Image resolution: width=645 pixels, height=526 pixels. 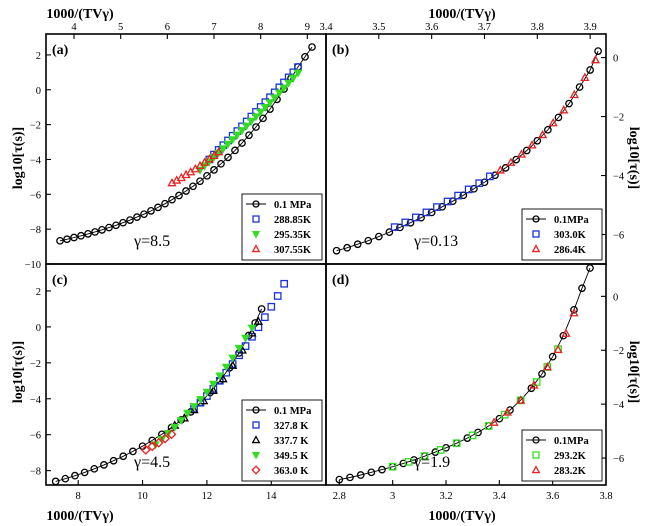 I want to click on gamma-label: γ=8.5, so click(x=151, y=241).